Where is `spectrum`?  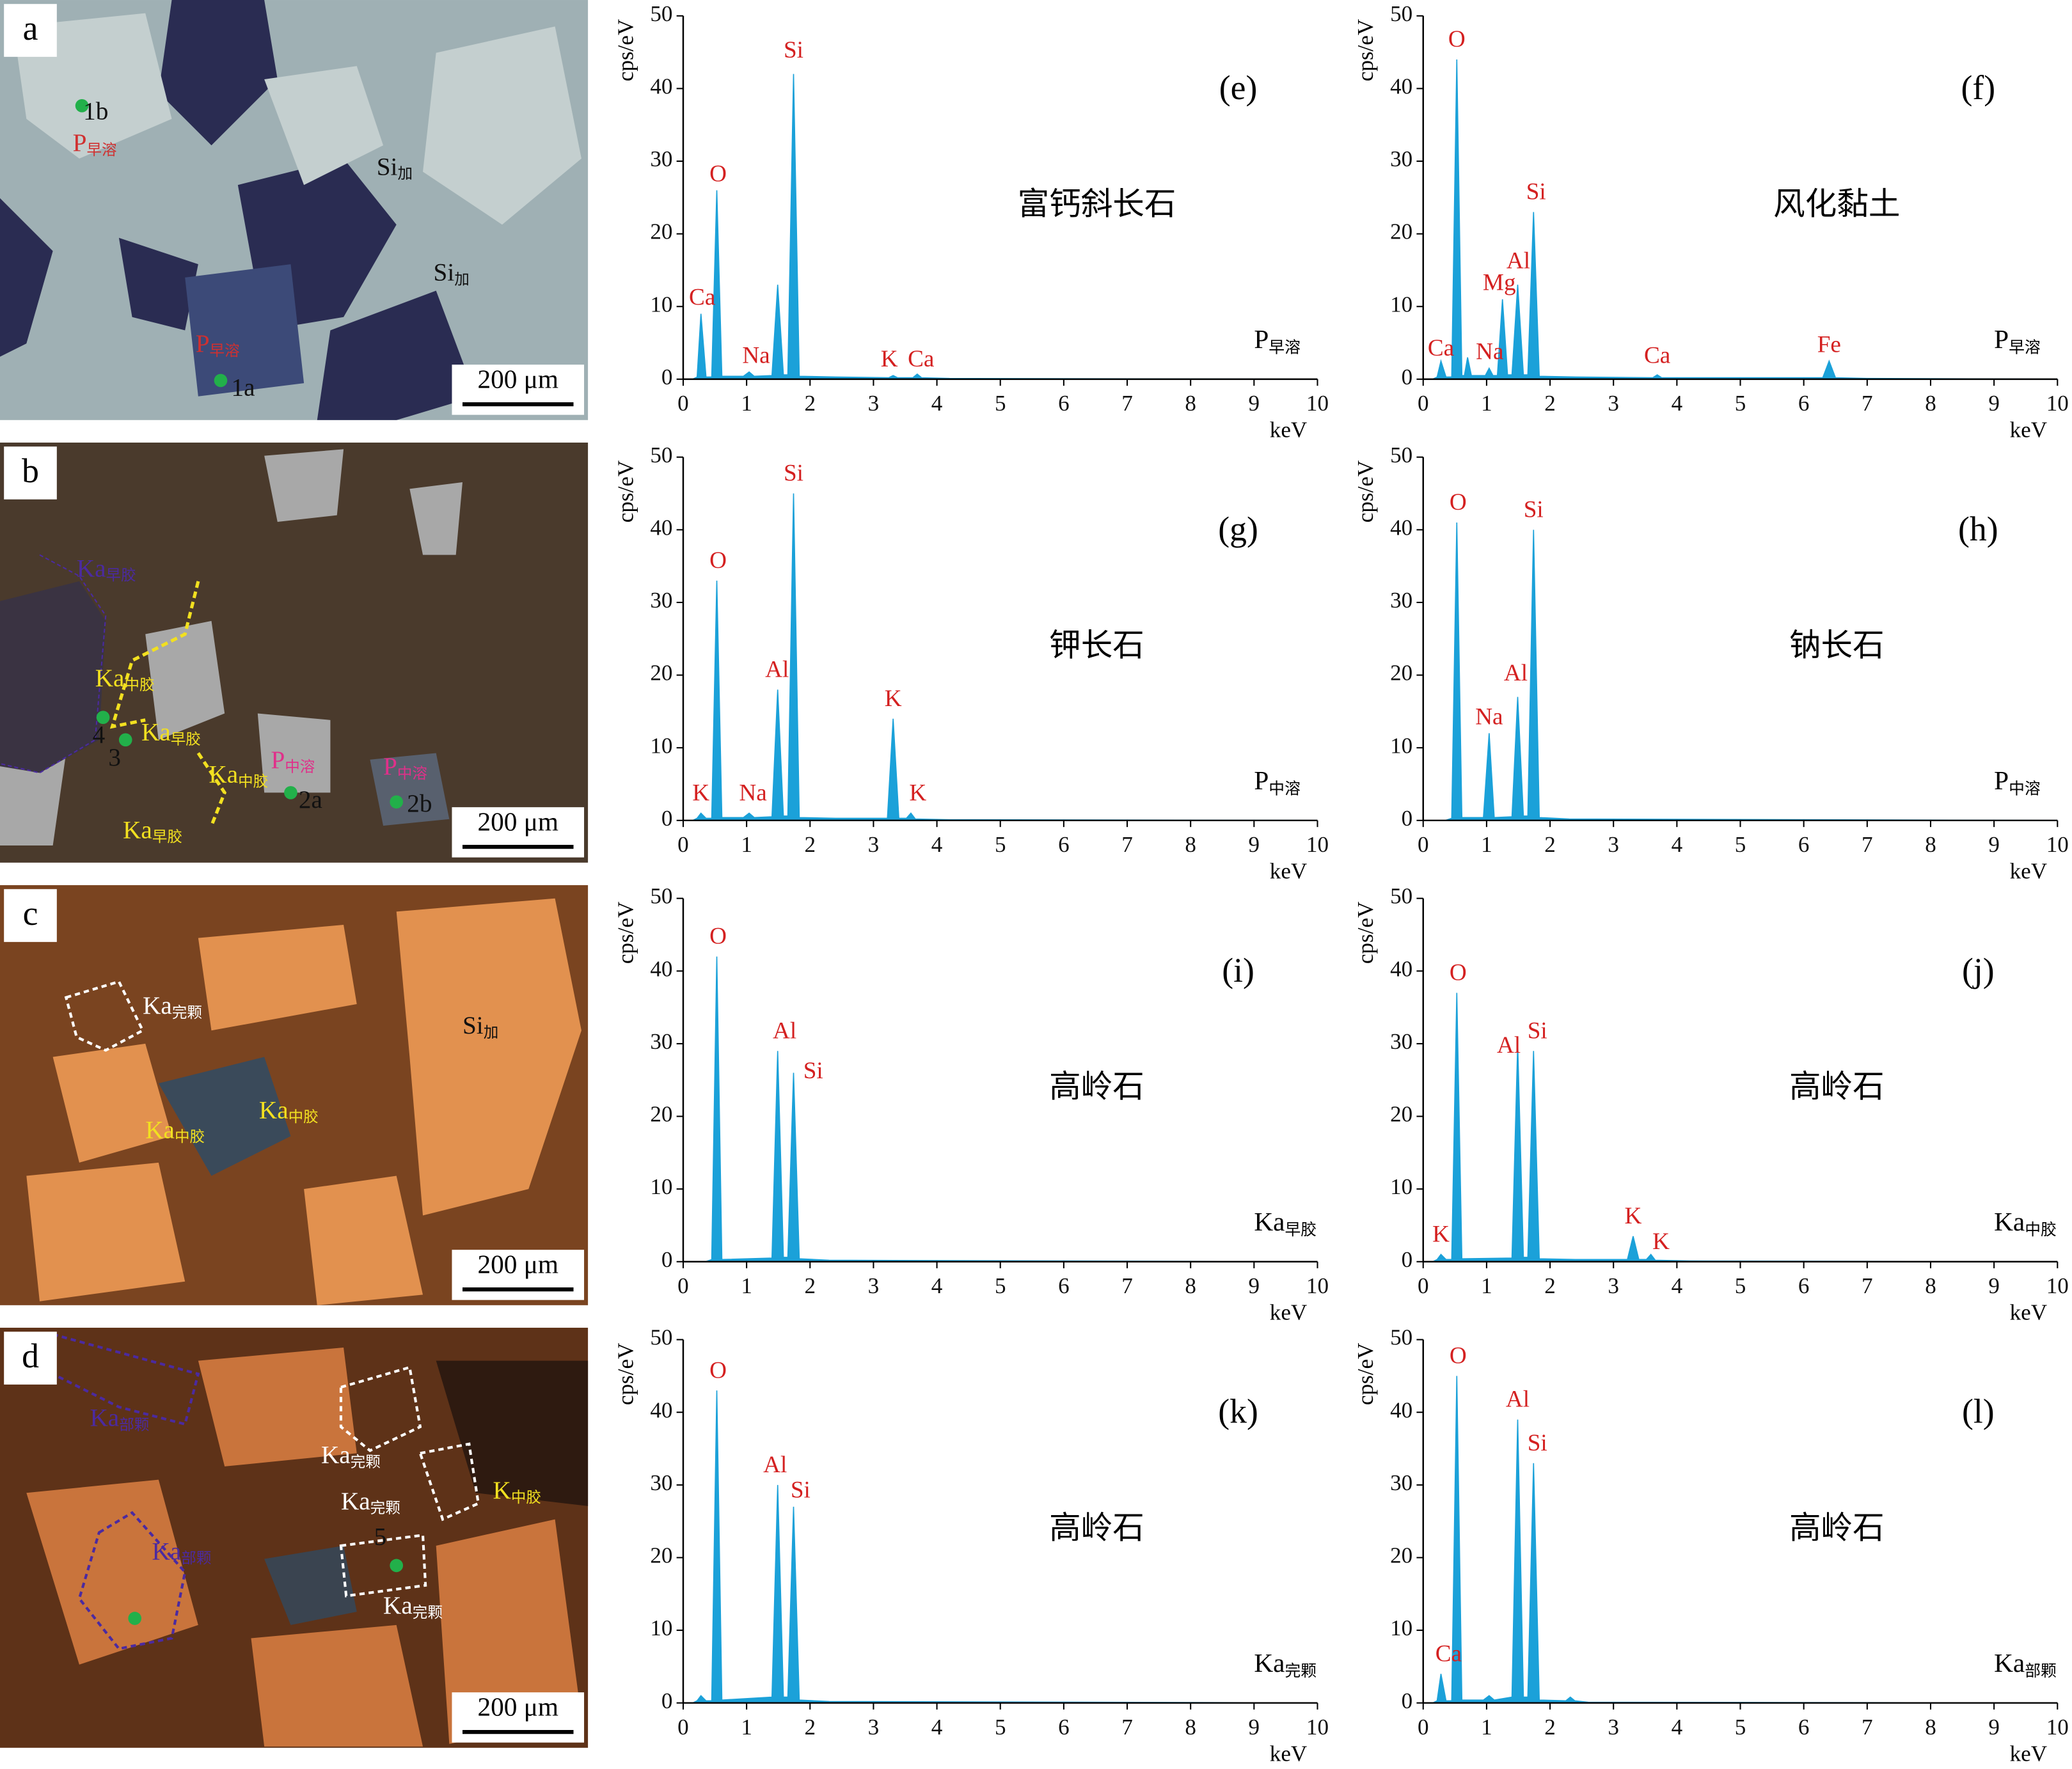
spectrum is located at coordinates (1745, 1127).